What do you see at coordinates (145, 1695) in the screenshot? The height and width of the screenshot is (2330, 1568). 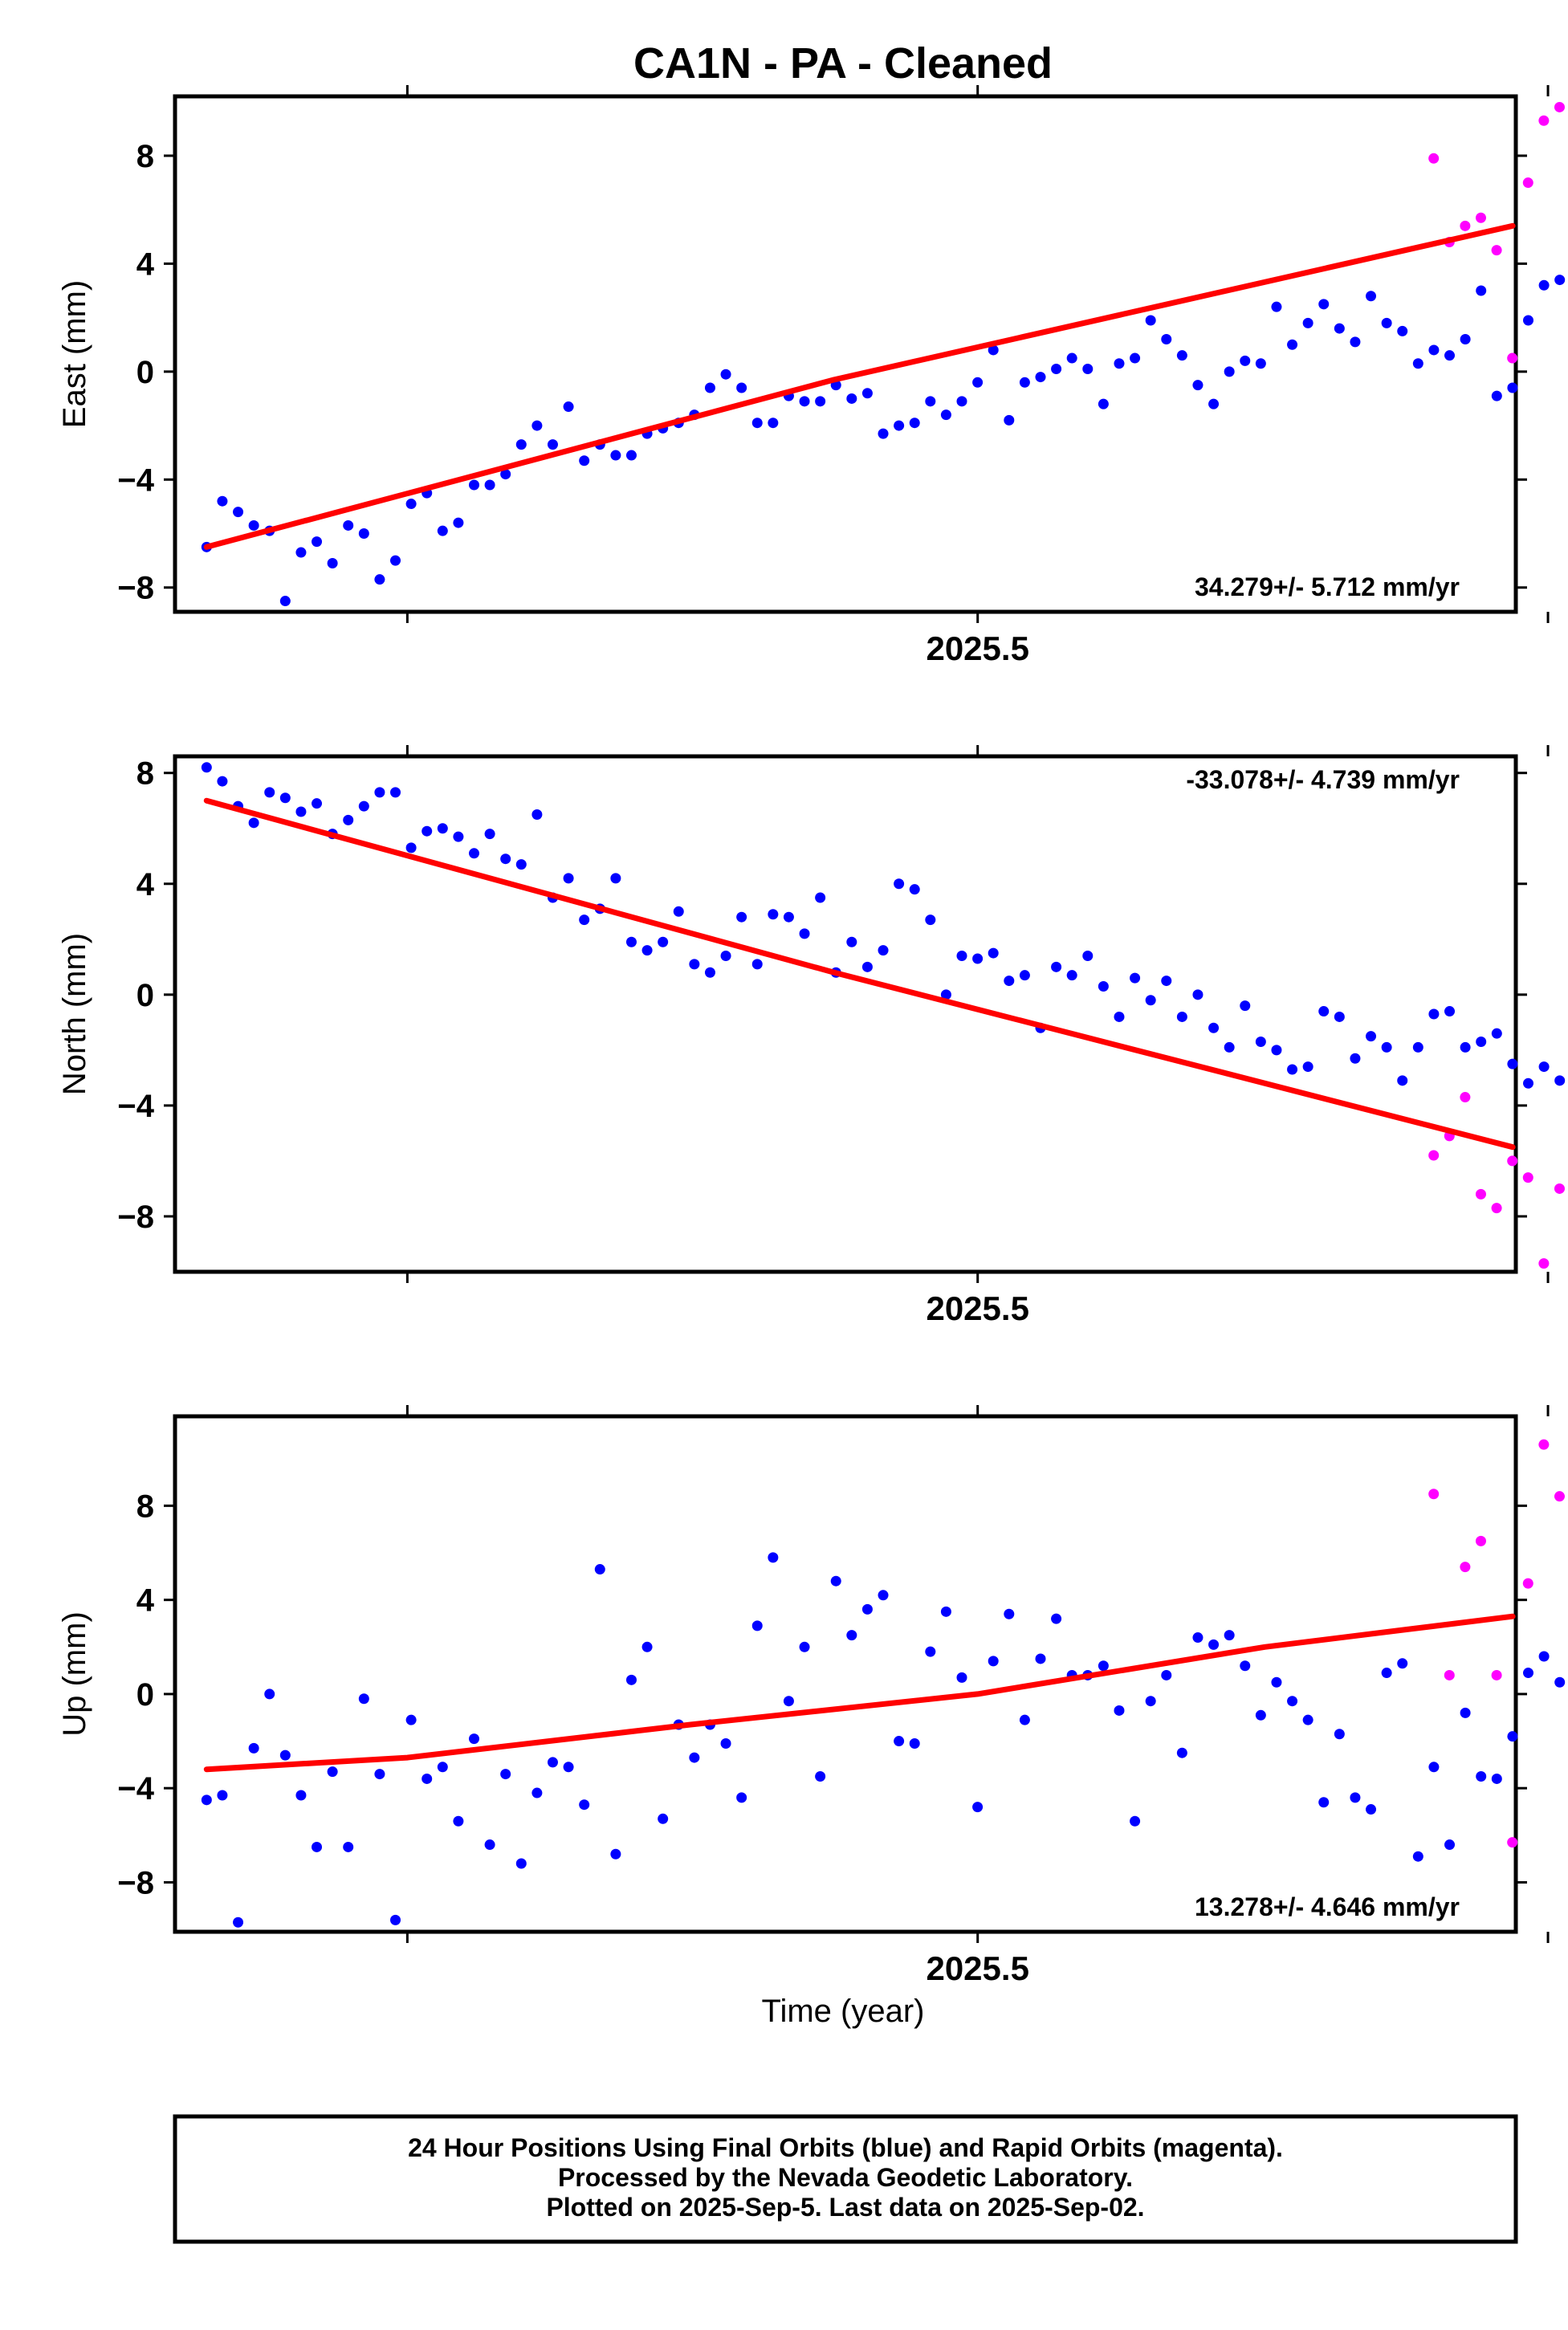 I see `up-y-tick-label: 0` at bounding box center [145, 1695].